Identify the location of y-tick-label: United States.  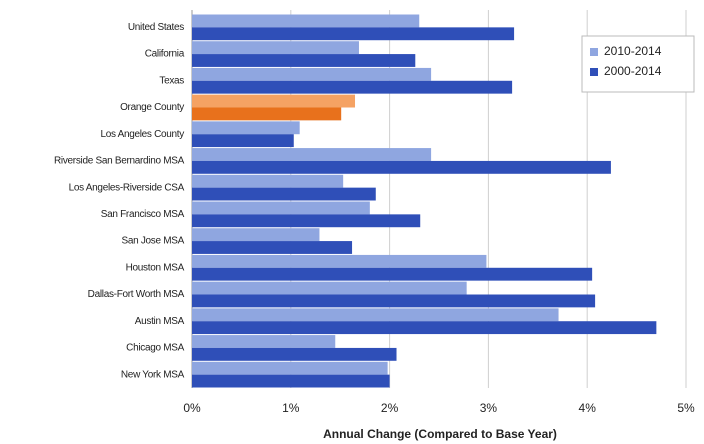
(156, 27).